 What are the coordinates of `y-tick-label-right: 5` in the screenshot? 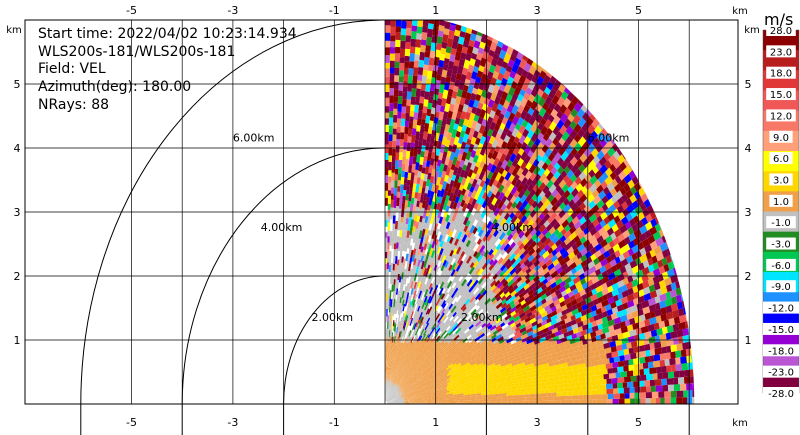 It's located at (748, 84).